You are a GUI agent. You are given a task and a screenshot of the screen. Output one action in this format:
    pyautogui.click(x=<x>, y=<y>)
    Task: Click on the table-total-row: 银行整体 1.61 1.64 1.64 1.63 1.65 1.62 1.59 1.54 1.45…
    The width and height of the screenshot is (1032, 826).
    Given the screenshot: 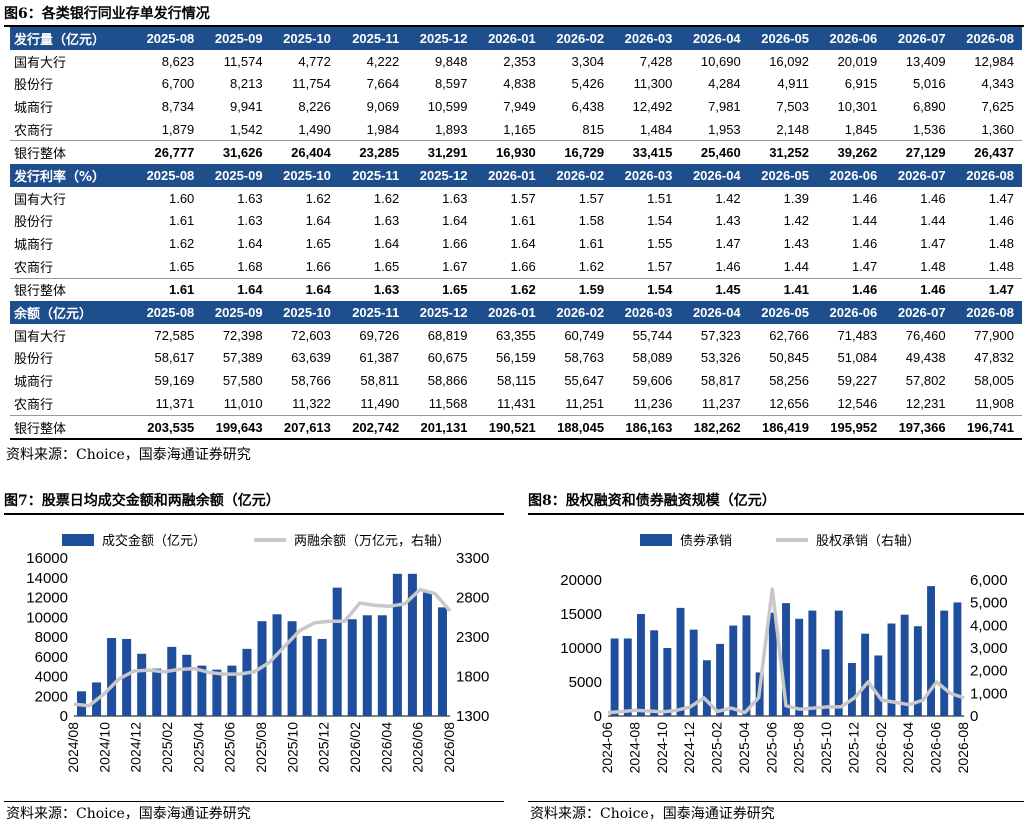 What is the action you would take?
    pyautogui.click(x=516, y=289)
    